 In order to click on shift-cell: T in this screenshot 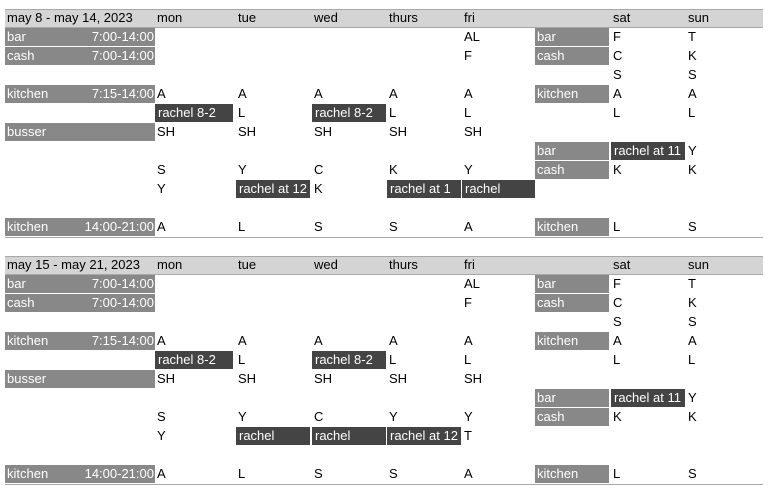, I will do `click(468, 435)`.